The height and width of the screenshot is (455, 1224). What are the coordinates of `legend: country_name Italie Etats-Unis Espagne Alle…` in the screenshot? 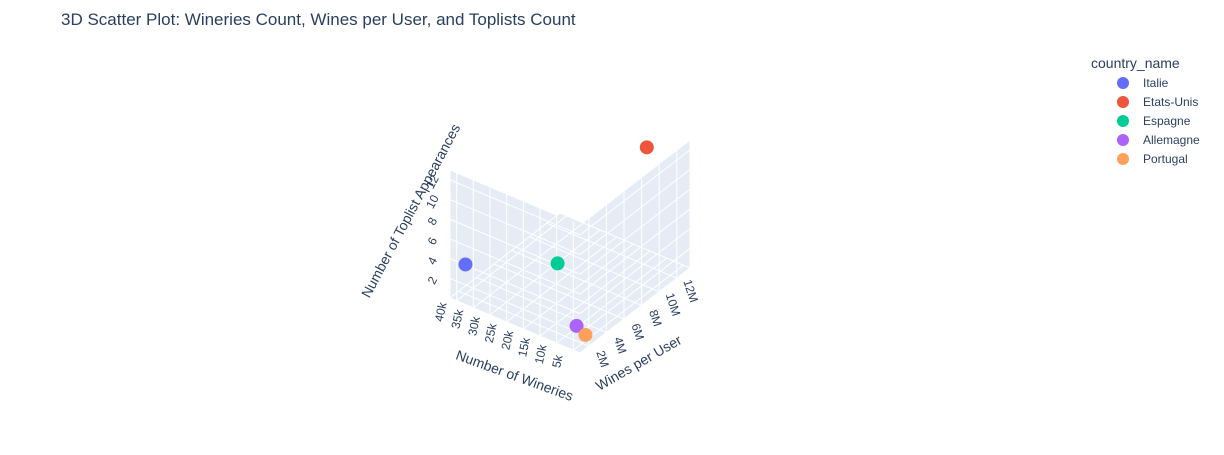 It's located at (1145, 110).